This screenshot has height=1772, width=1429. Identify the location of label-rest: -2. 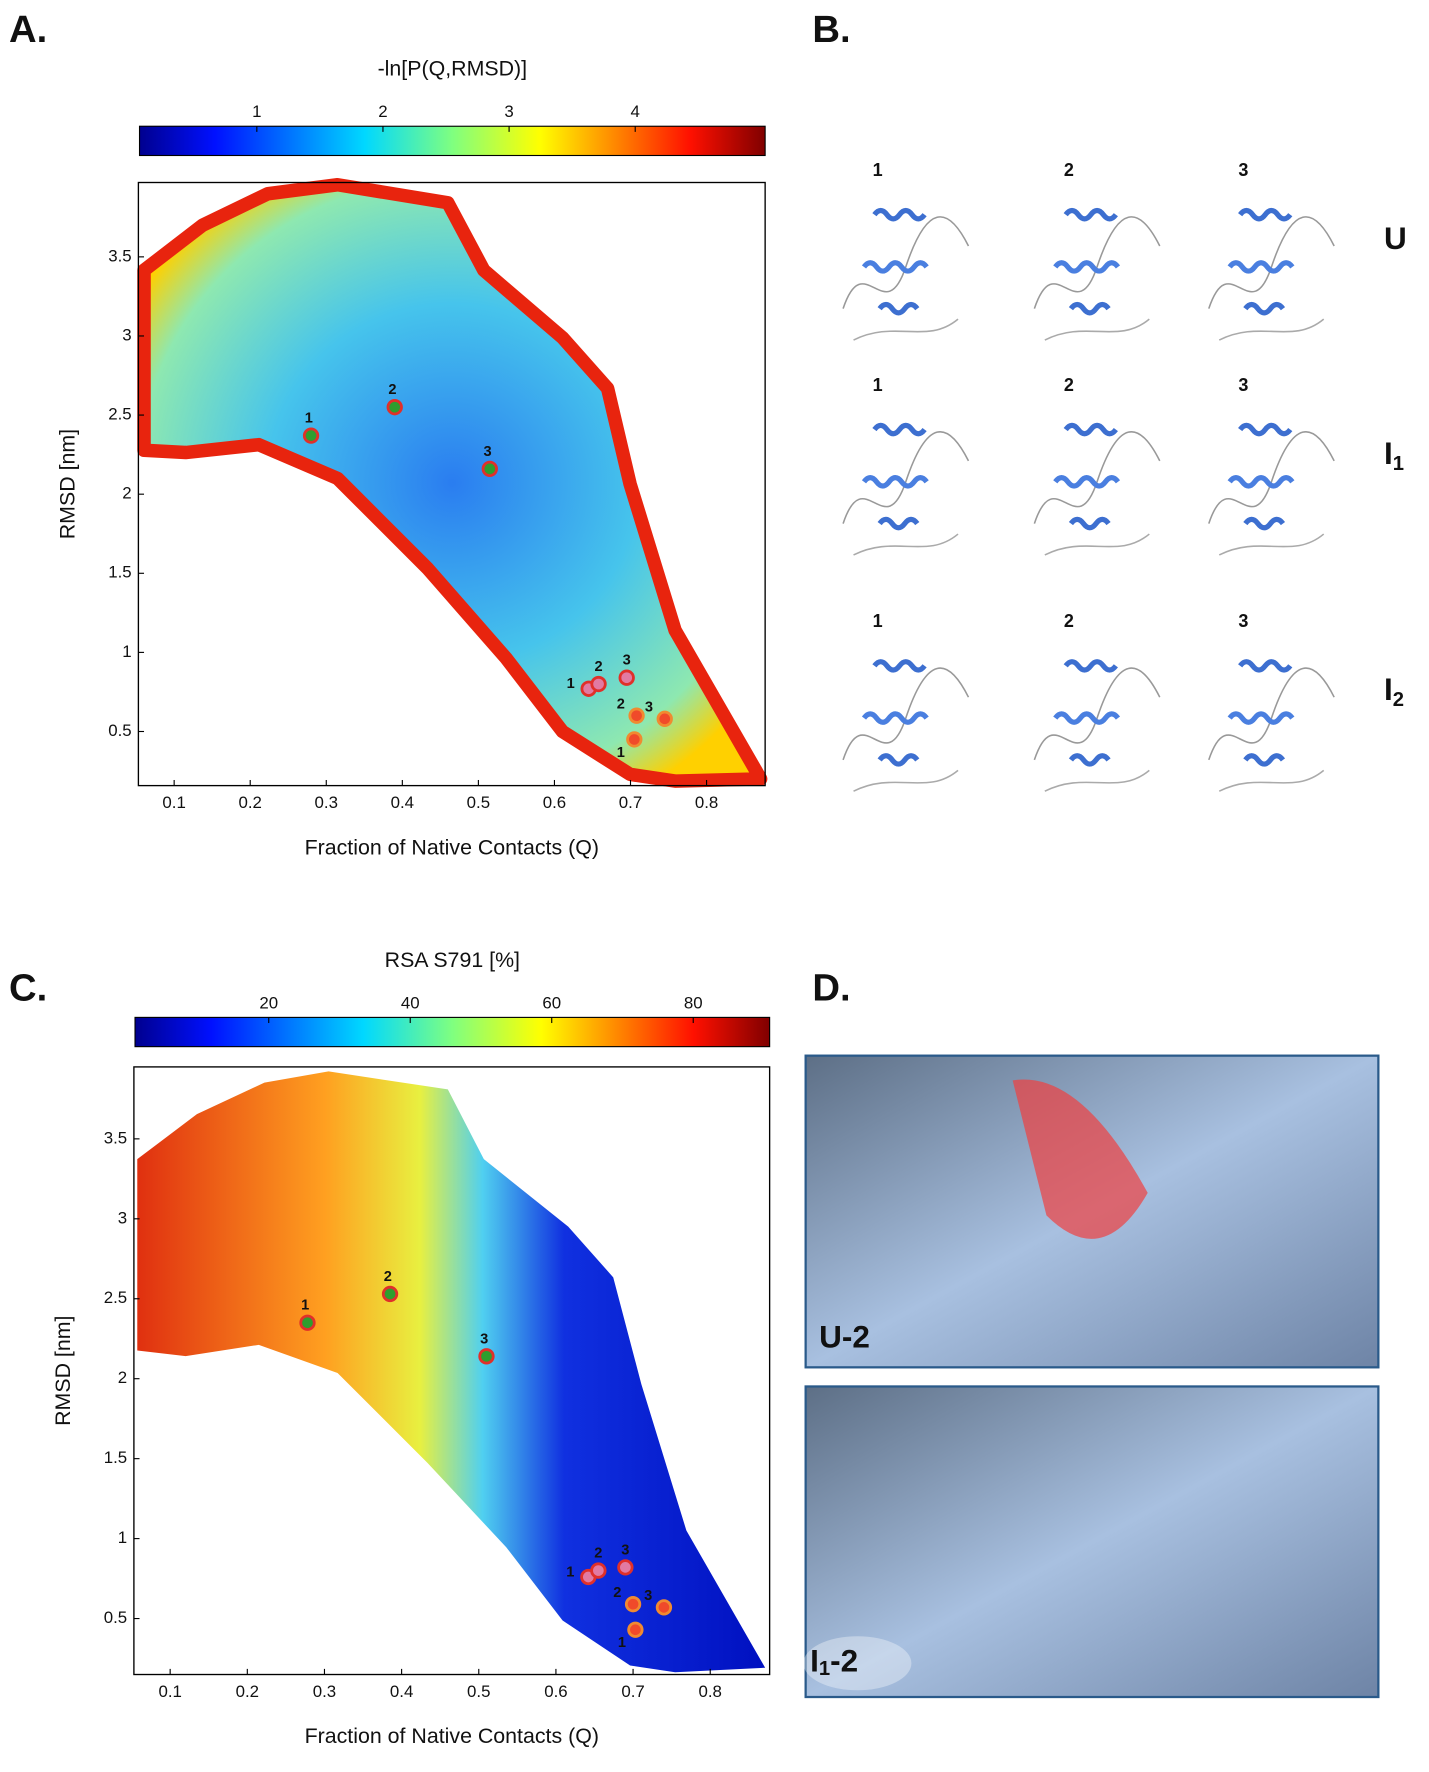
(844, 1661).